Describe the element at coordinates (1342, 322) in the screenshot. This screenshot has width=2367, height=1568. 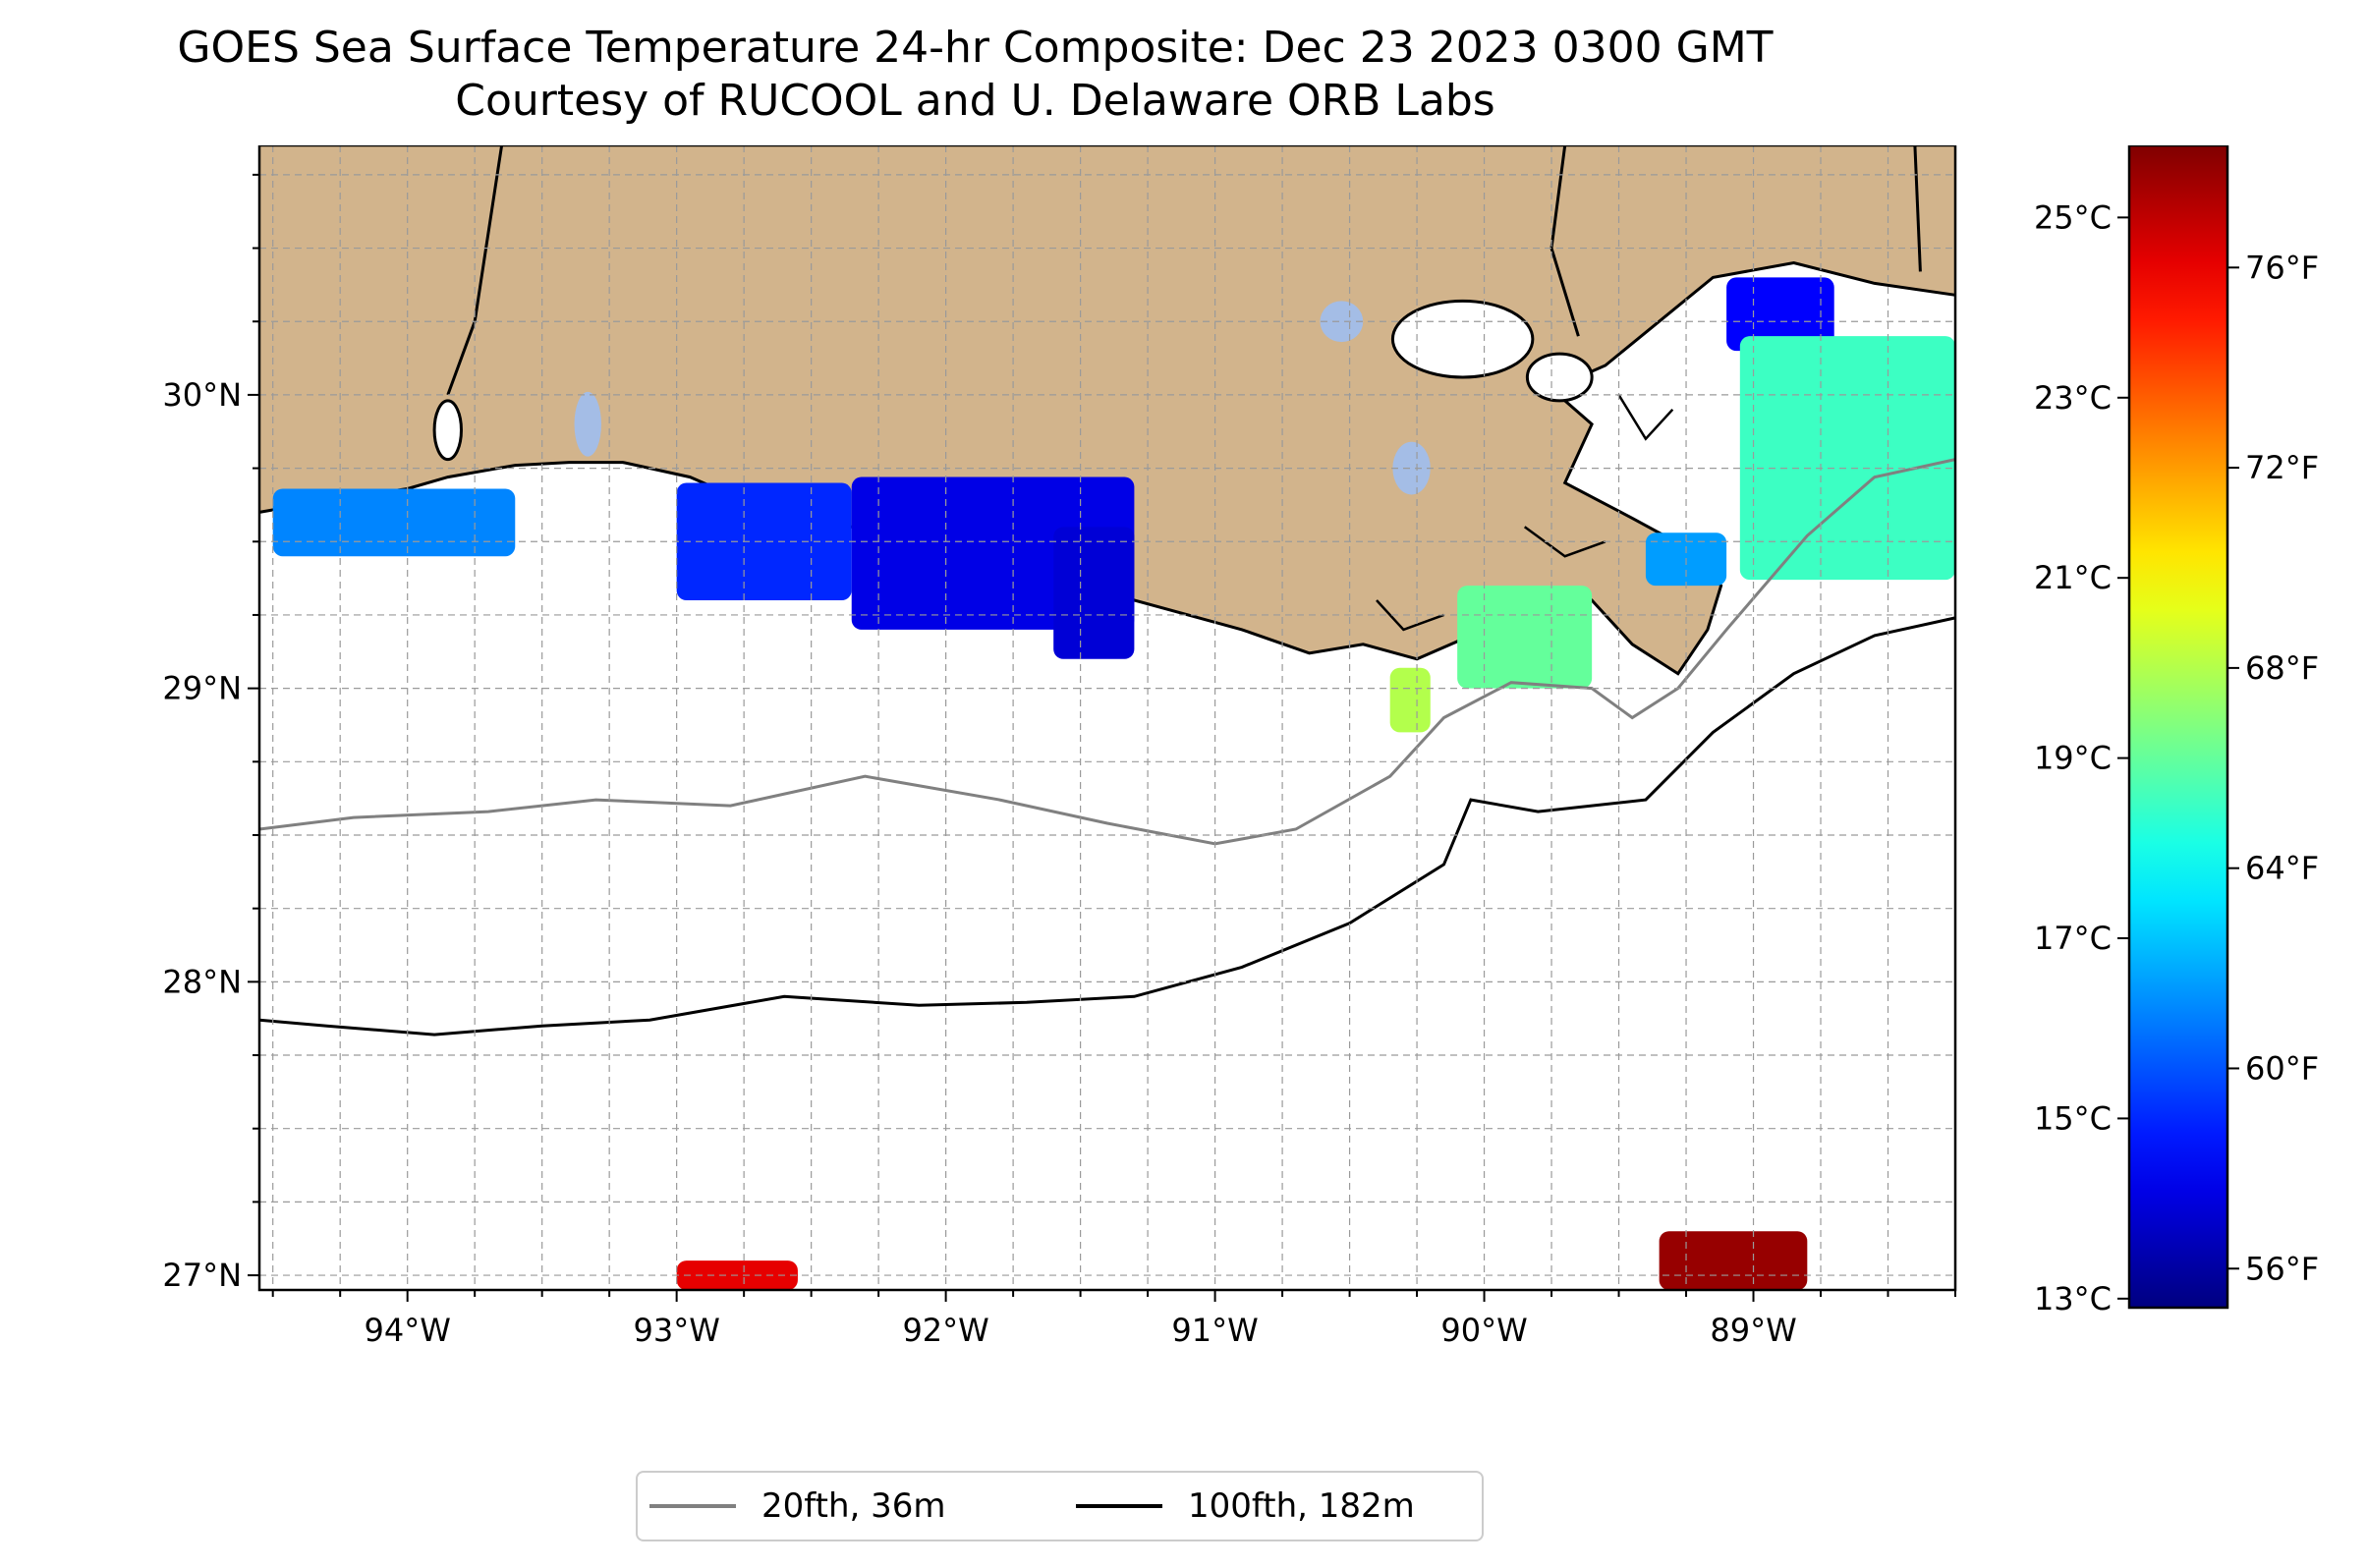
I see `lake-maurepas` at that location.